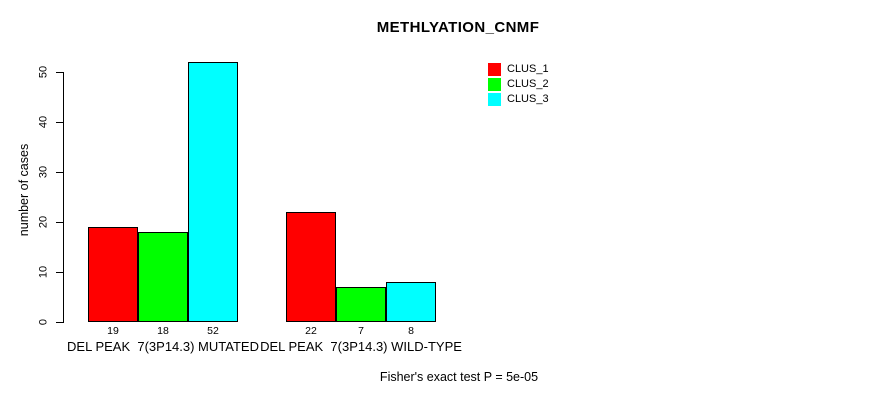  What do you see at coordinates (311, 267) in the screenshot?
I see `bar-clus_1-group2` at bounding box center [311, 267].